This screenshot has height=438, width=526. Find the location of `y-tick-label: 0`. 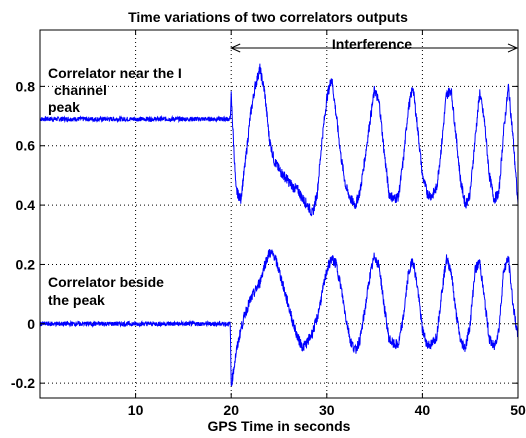

y-tick-label: 0 is located at coordinates (31, 324).